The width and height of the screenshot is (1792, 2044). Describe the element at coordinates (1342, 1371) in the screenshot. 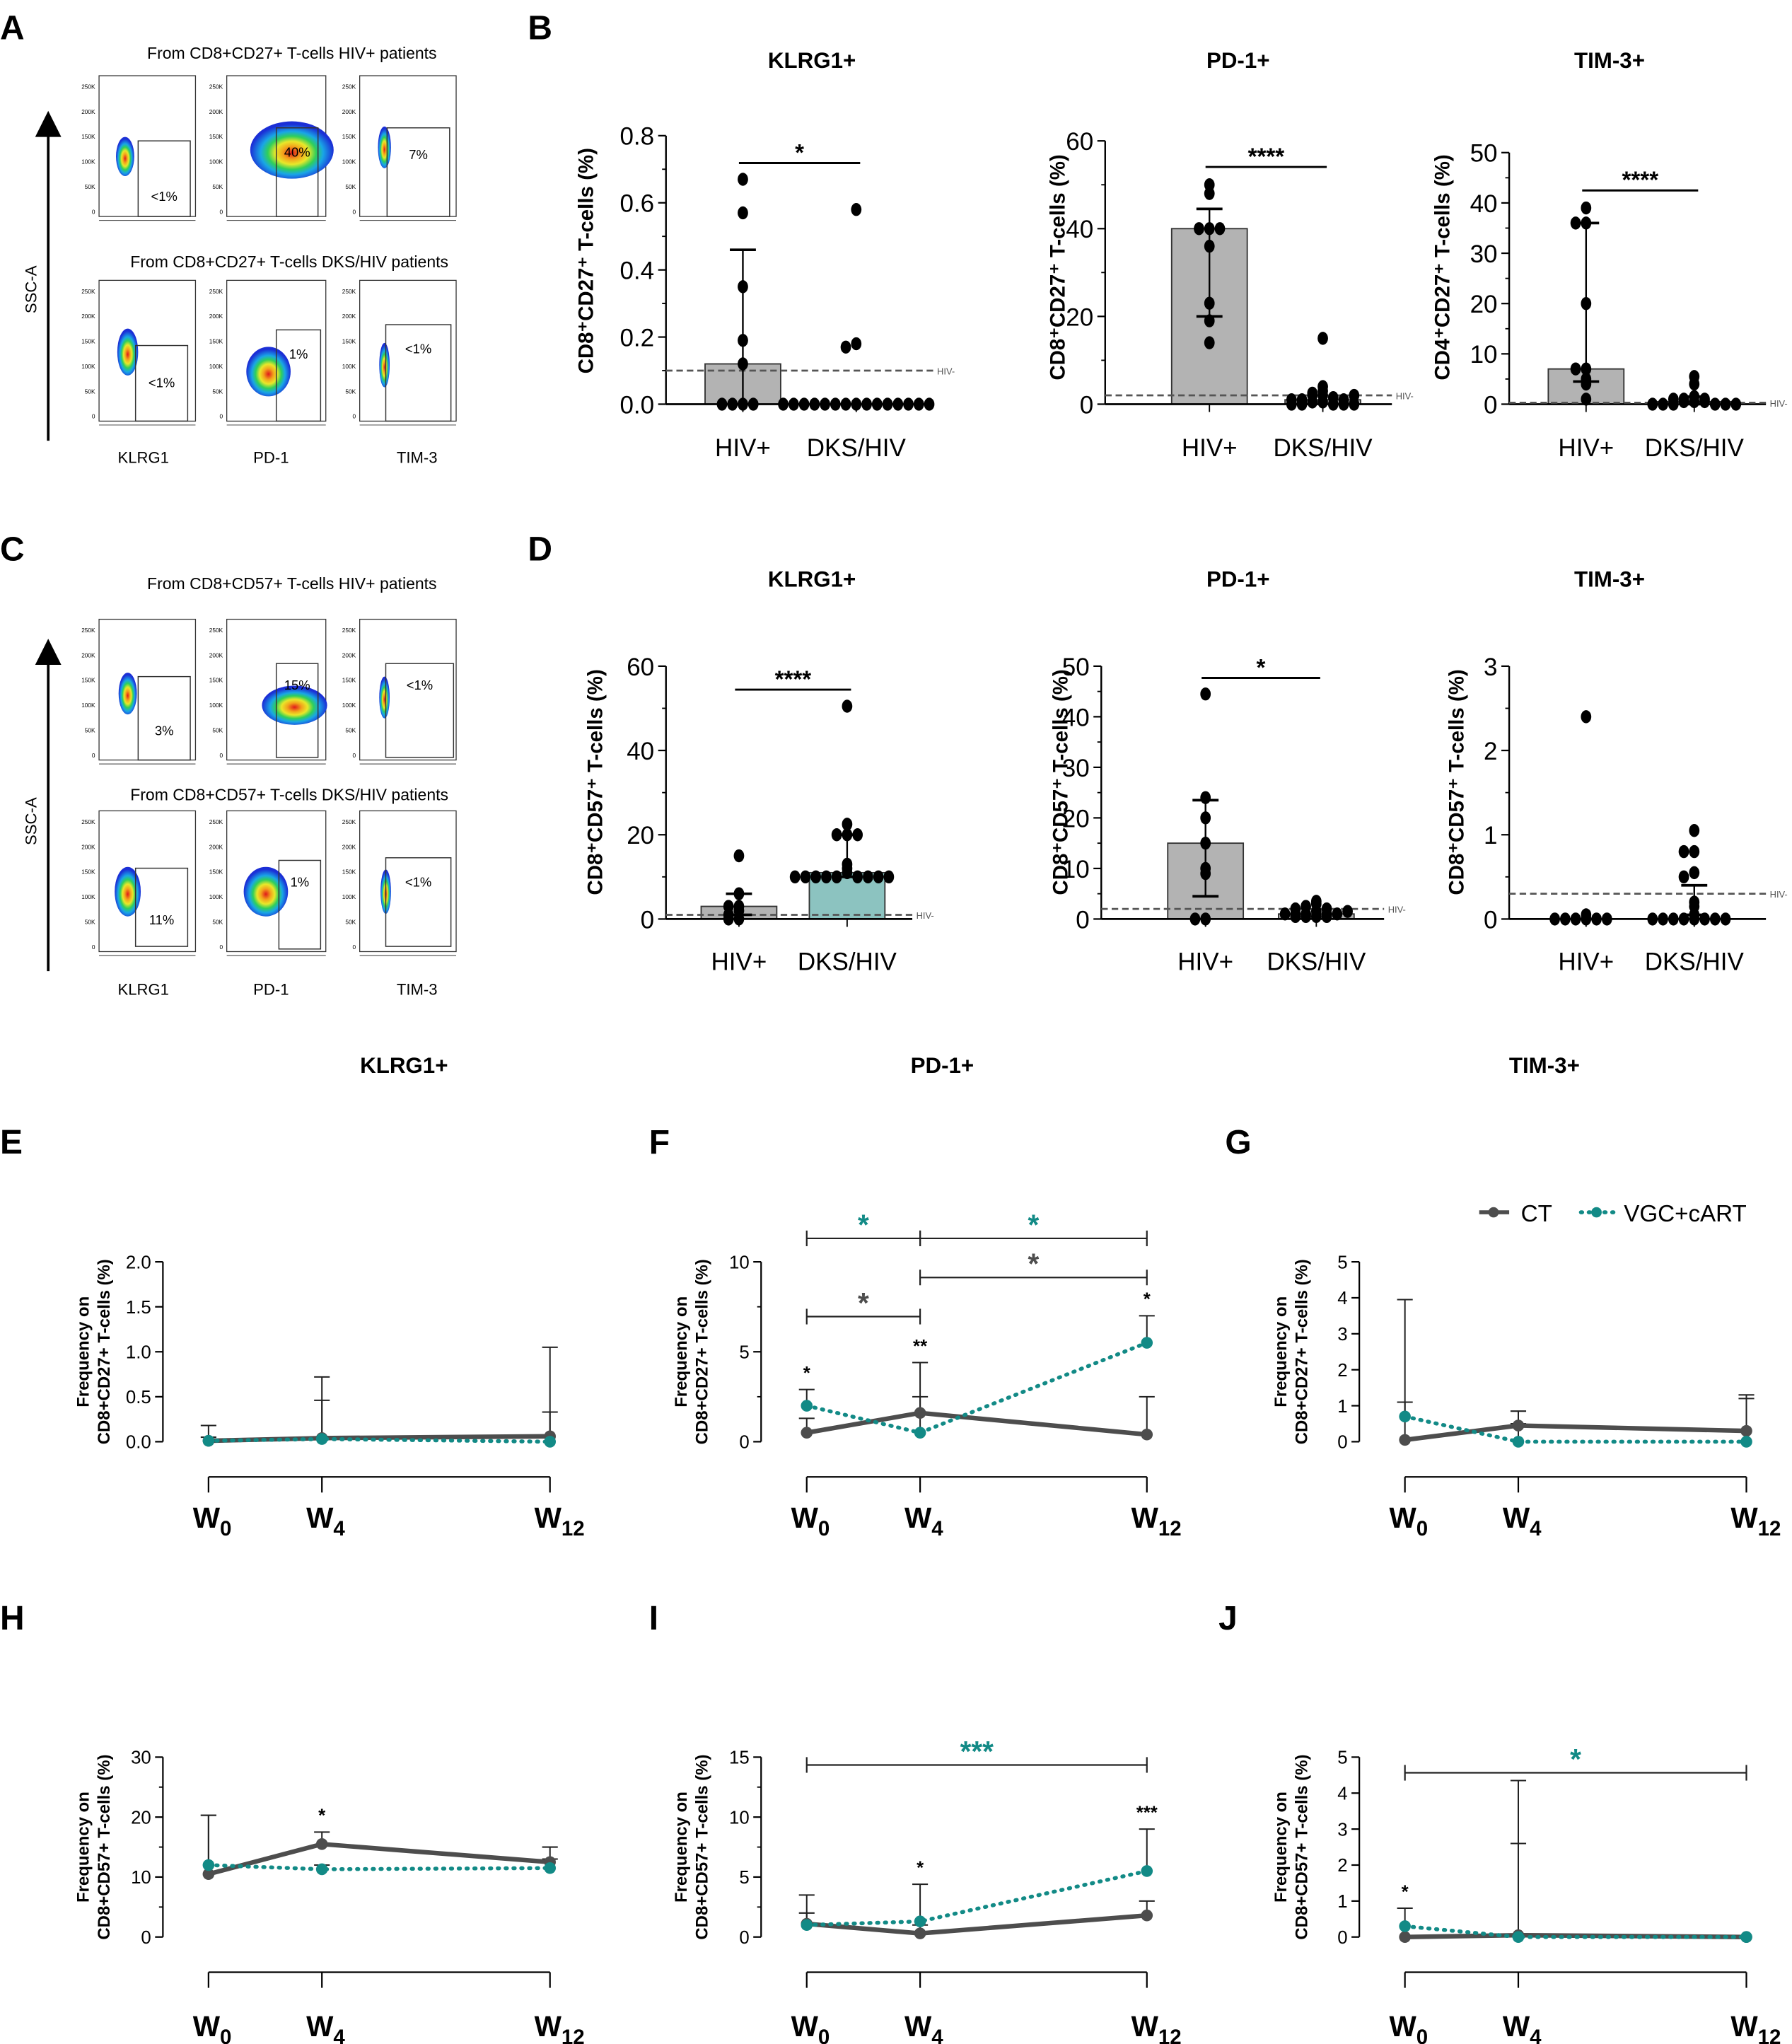

I see `y-tick-label: 2` at that location.